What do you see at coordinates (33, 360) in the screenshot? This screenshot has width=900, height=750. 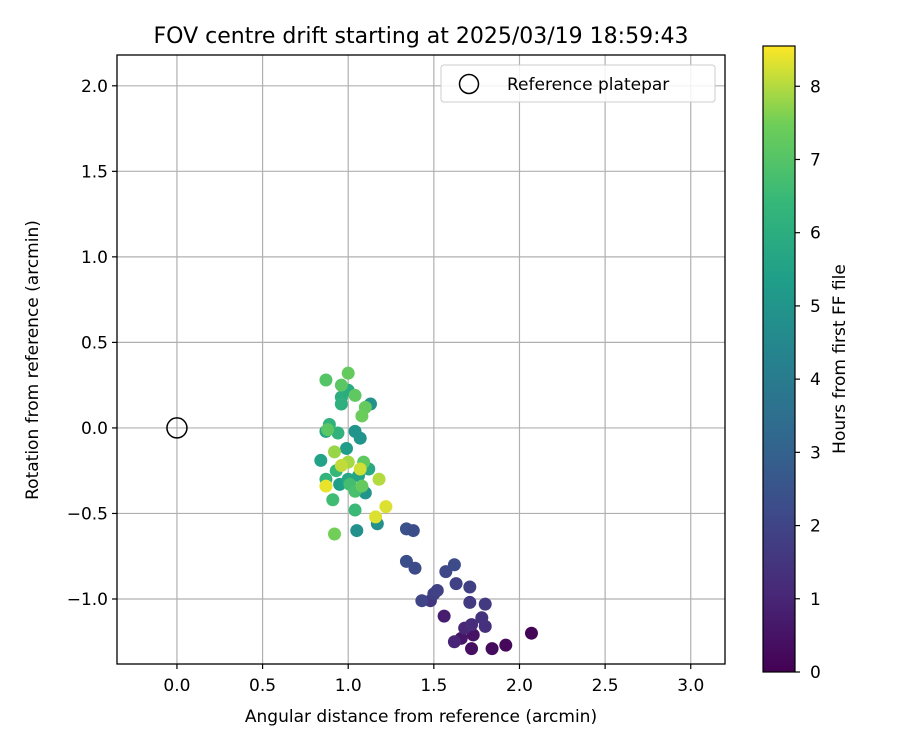 I see `y-axis-label: Rotation from reference (arcmin)` at bounding box center [33, 360].